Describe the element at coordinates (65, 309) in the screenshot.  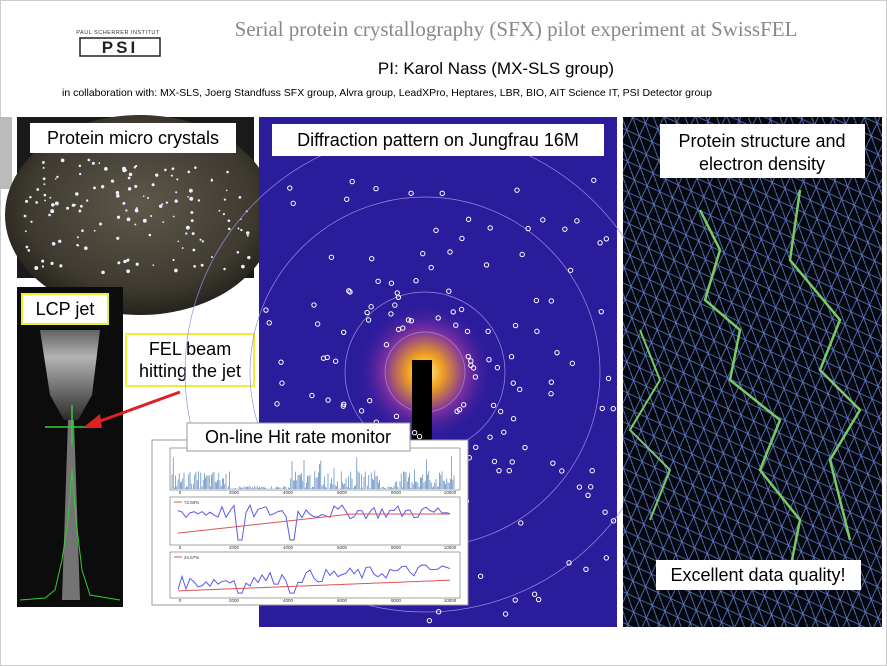
I see `jet-label: LCP jet` at that location.